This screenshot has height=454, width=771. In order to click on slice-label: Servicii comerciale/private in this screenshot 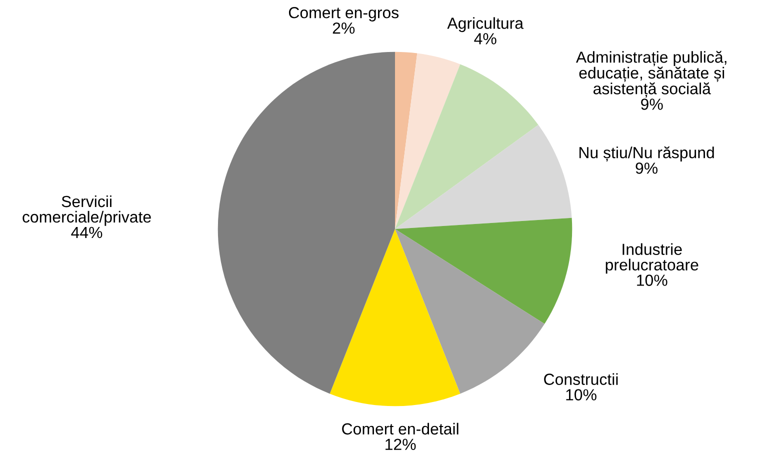, I will do `click(86, 210)`.